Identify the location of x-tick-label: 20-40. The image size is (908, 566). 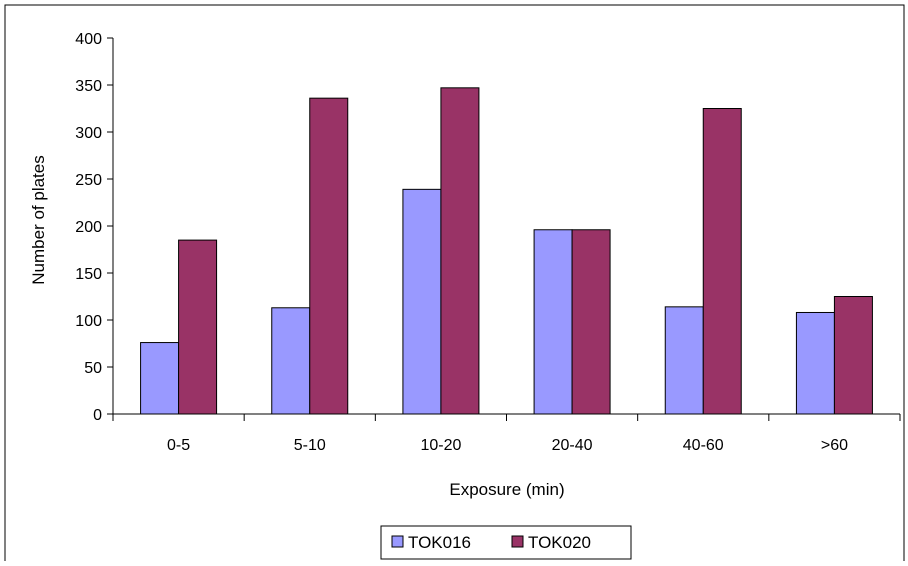
(572, 445).